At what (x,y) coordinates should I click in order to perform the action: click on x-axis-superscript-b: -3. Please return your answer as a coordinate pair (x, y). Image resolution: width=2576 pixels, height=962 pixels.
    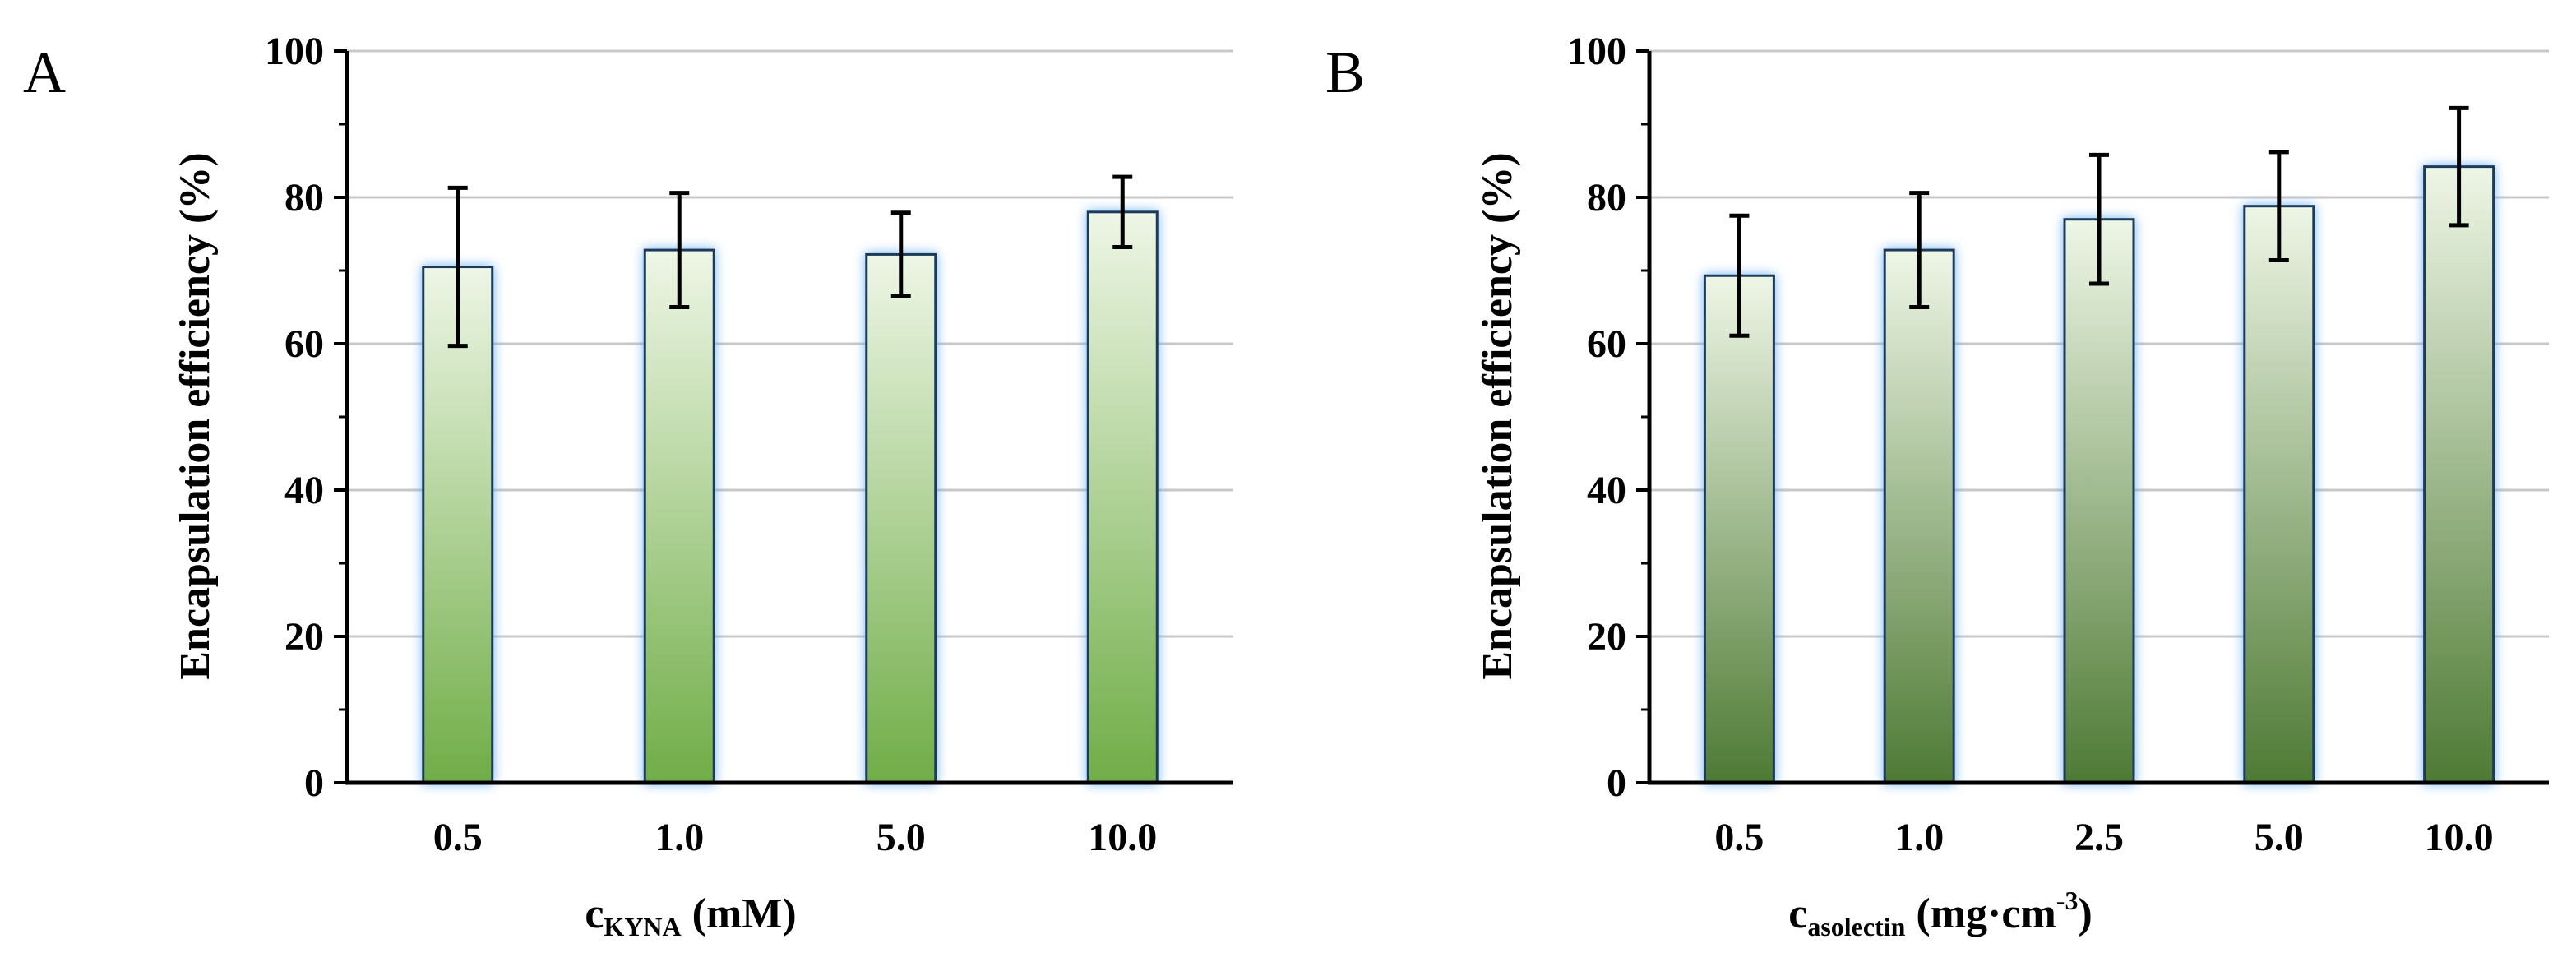
    Looking at the image, I should click on (2067, 900).